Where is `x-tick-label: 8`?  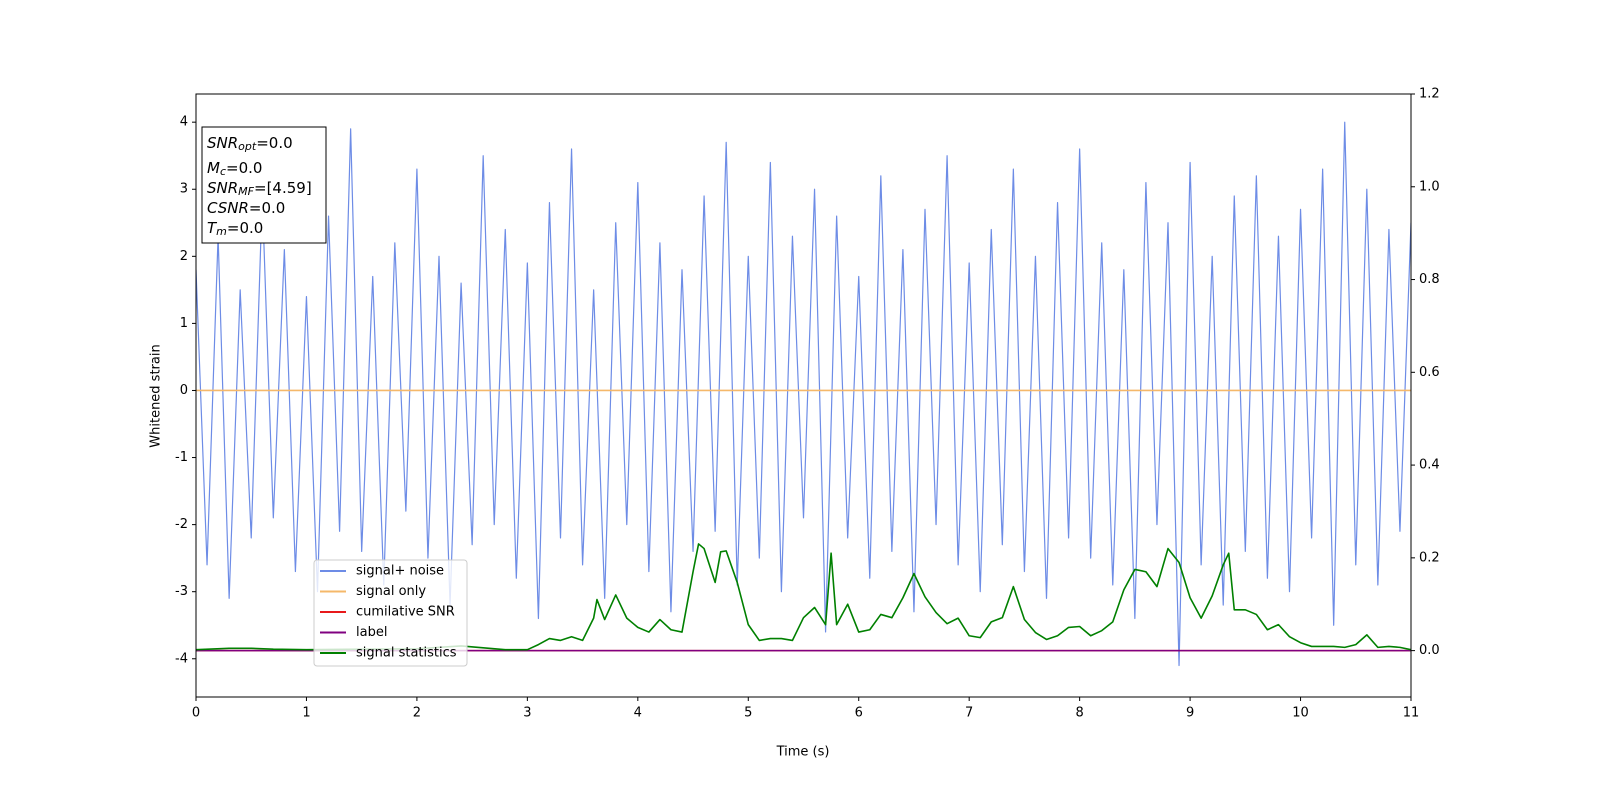 x-tick-label: 8 is located at coordinates (1079, 713).